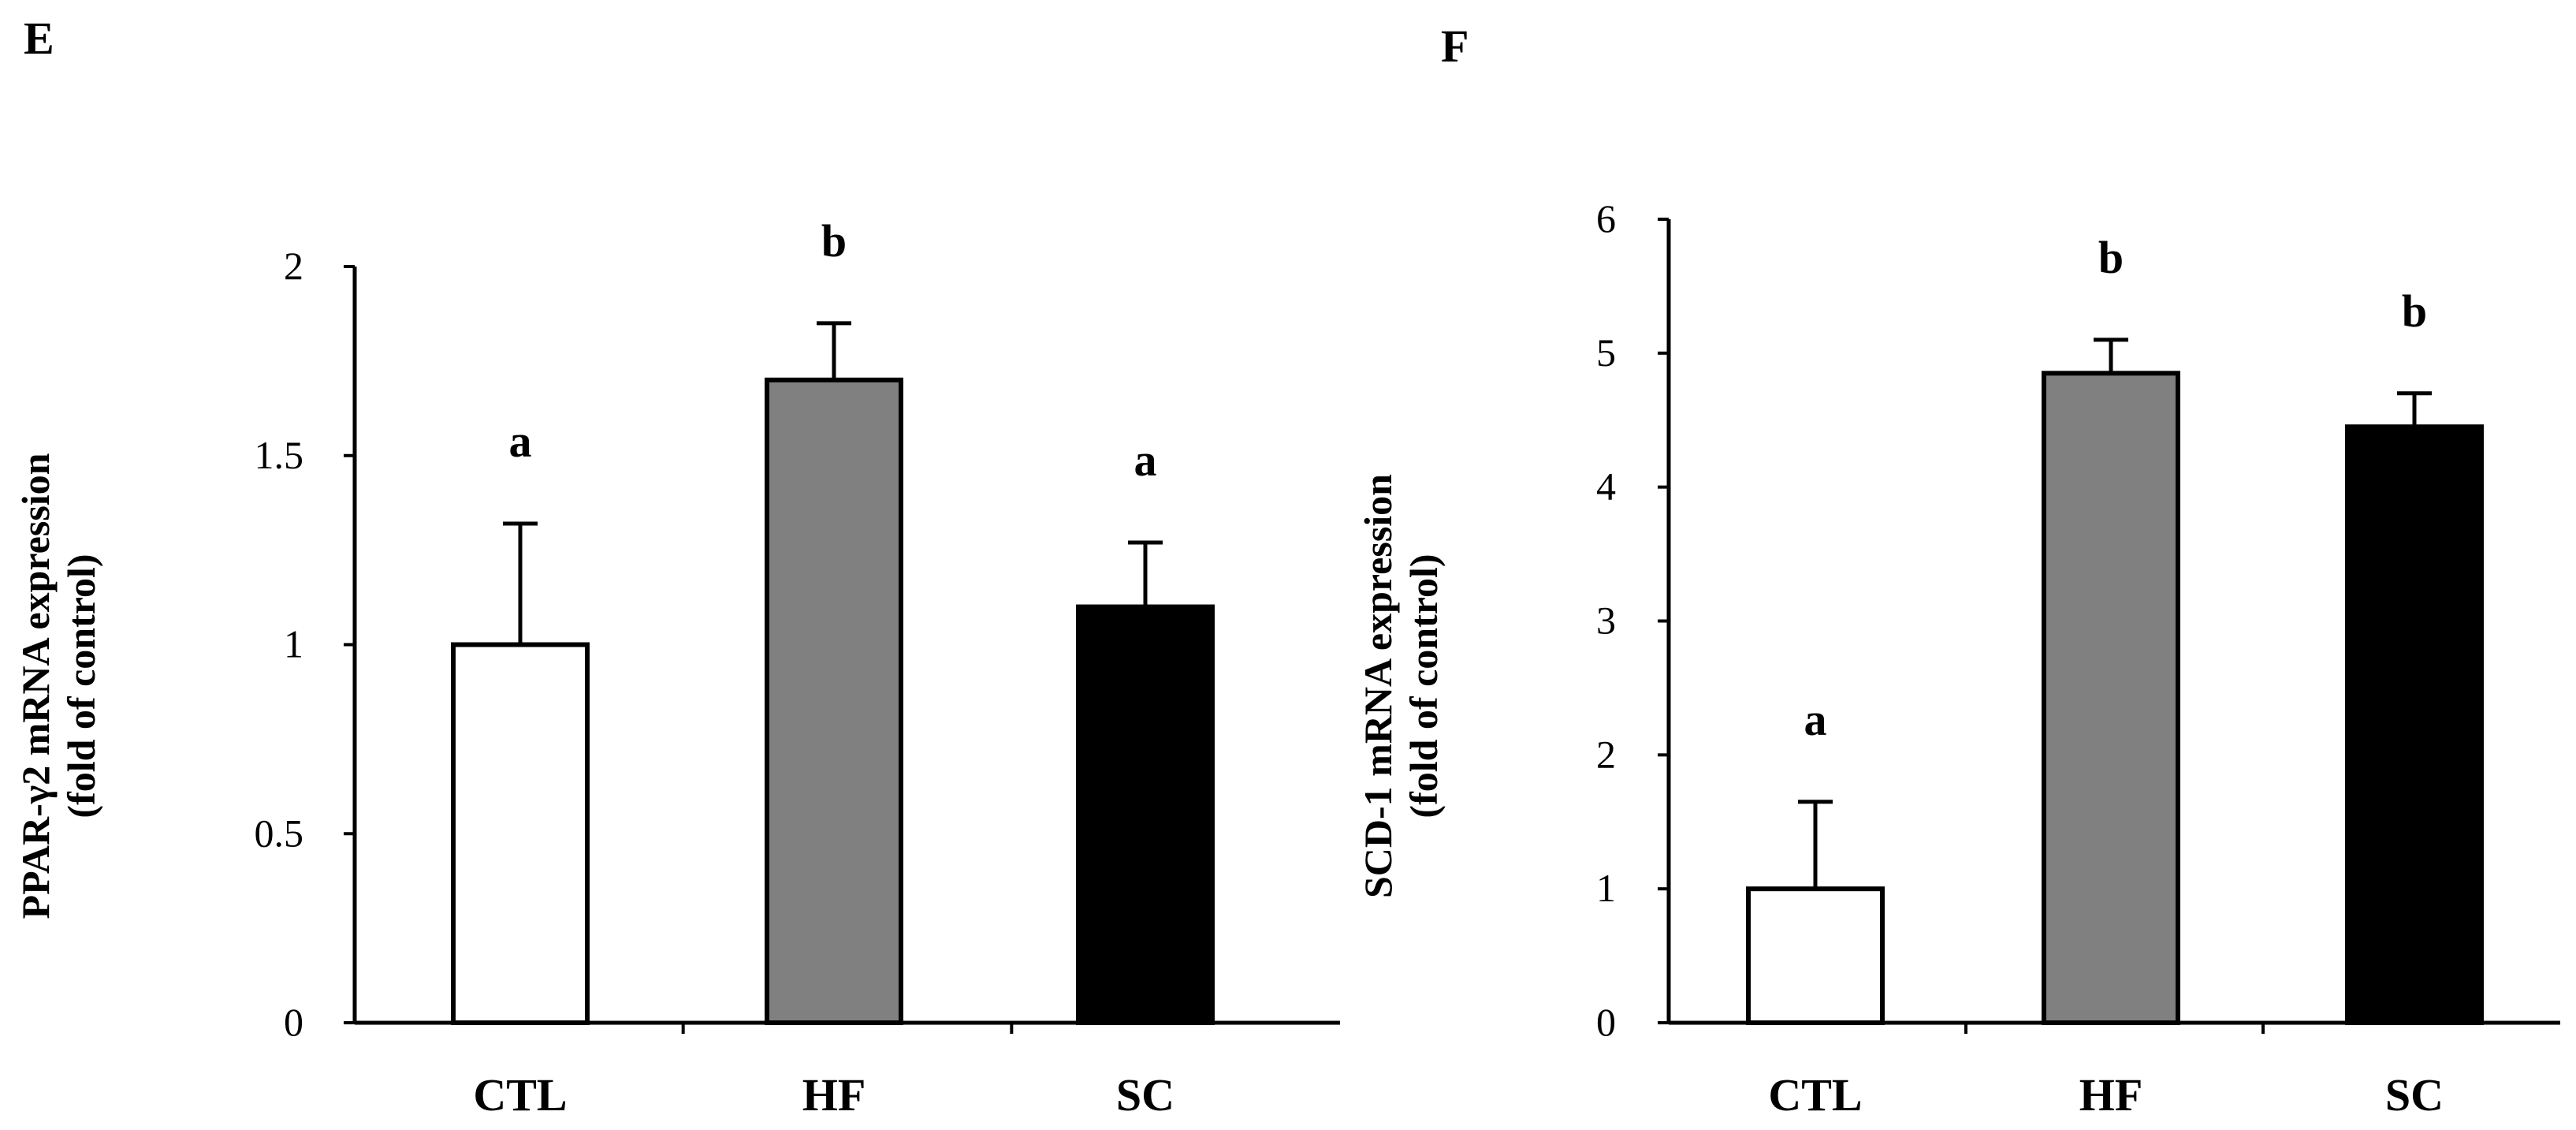 The image size is (2576, 1130). Describe the element at coordinates (1606, 218) in the screenshot. I see `y-tick-label-f-6: 6` at that location.